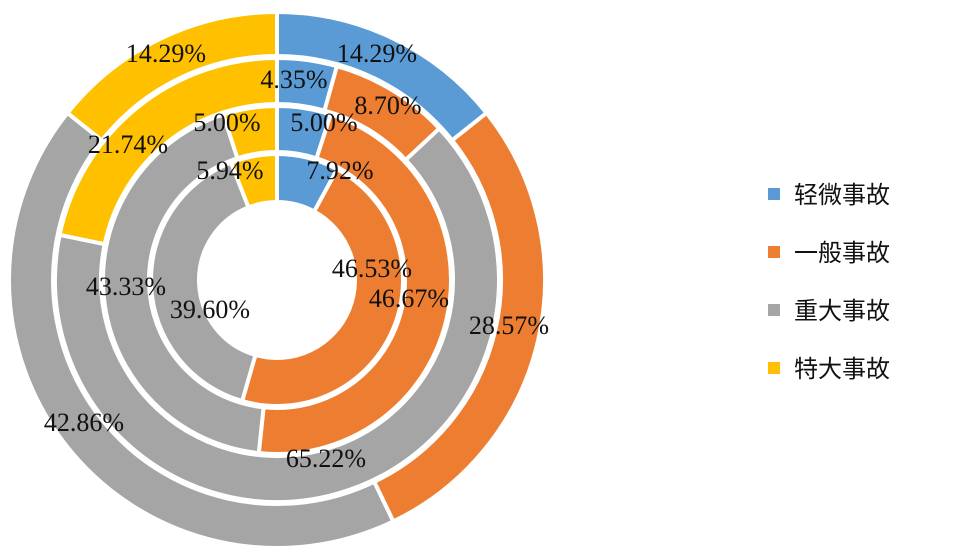 This screenshot has width=960, height=548. What do you see at coordinates (372, 268) in the screenshot?
I see `data-label: 46.53%` at bounding box center [372, 268].